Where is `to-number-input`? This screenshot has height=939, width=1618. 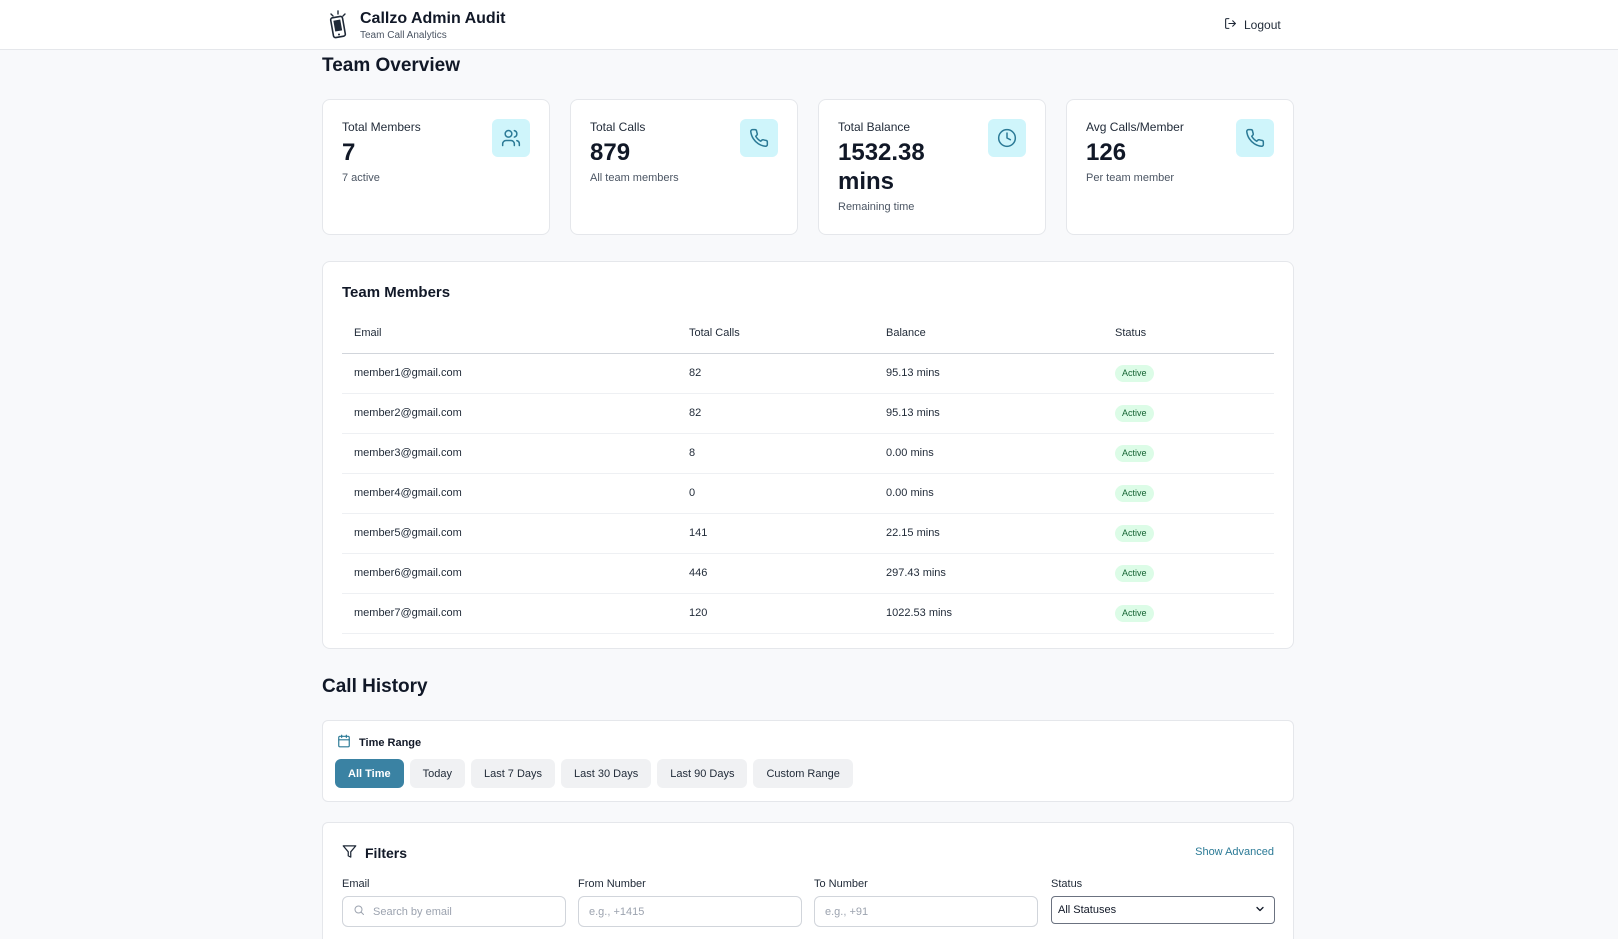
to-number-input is located at coordinates (926, 911).